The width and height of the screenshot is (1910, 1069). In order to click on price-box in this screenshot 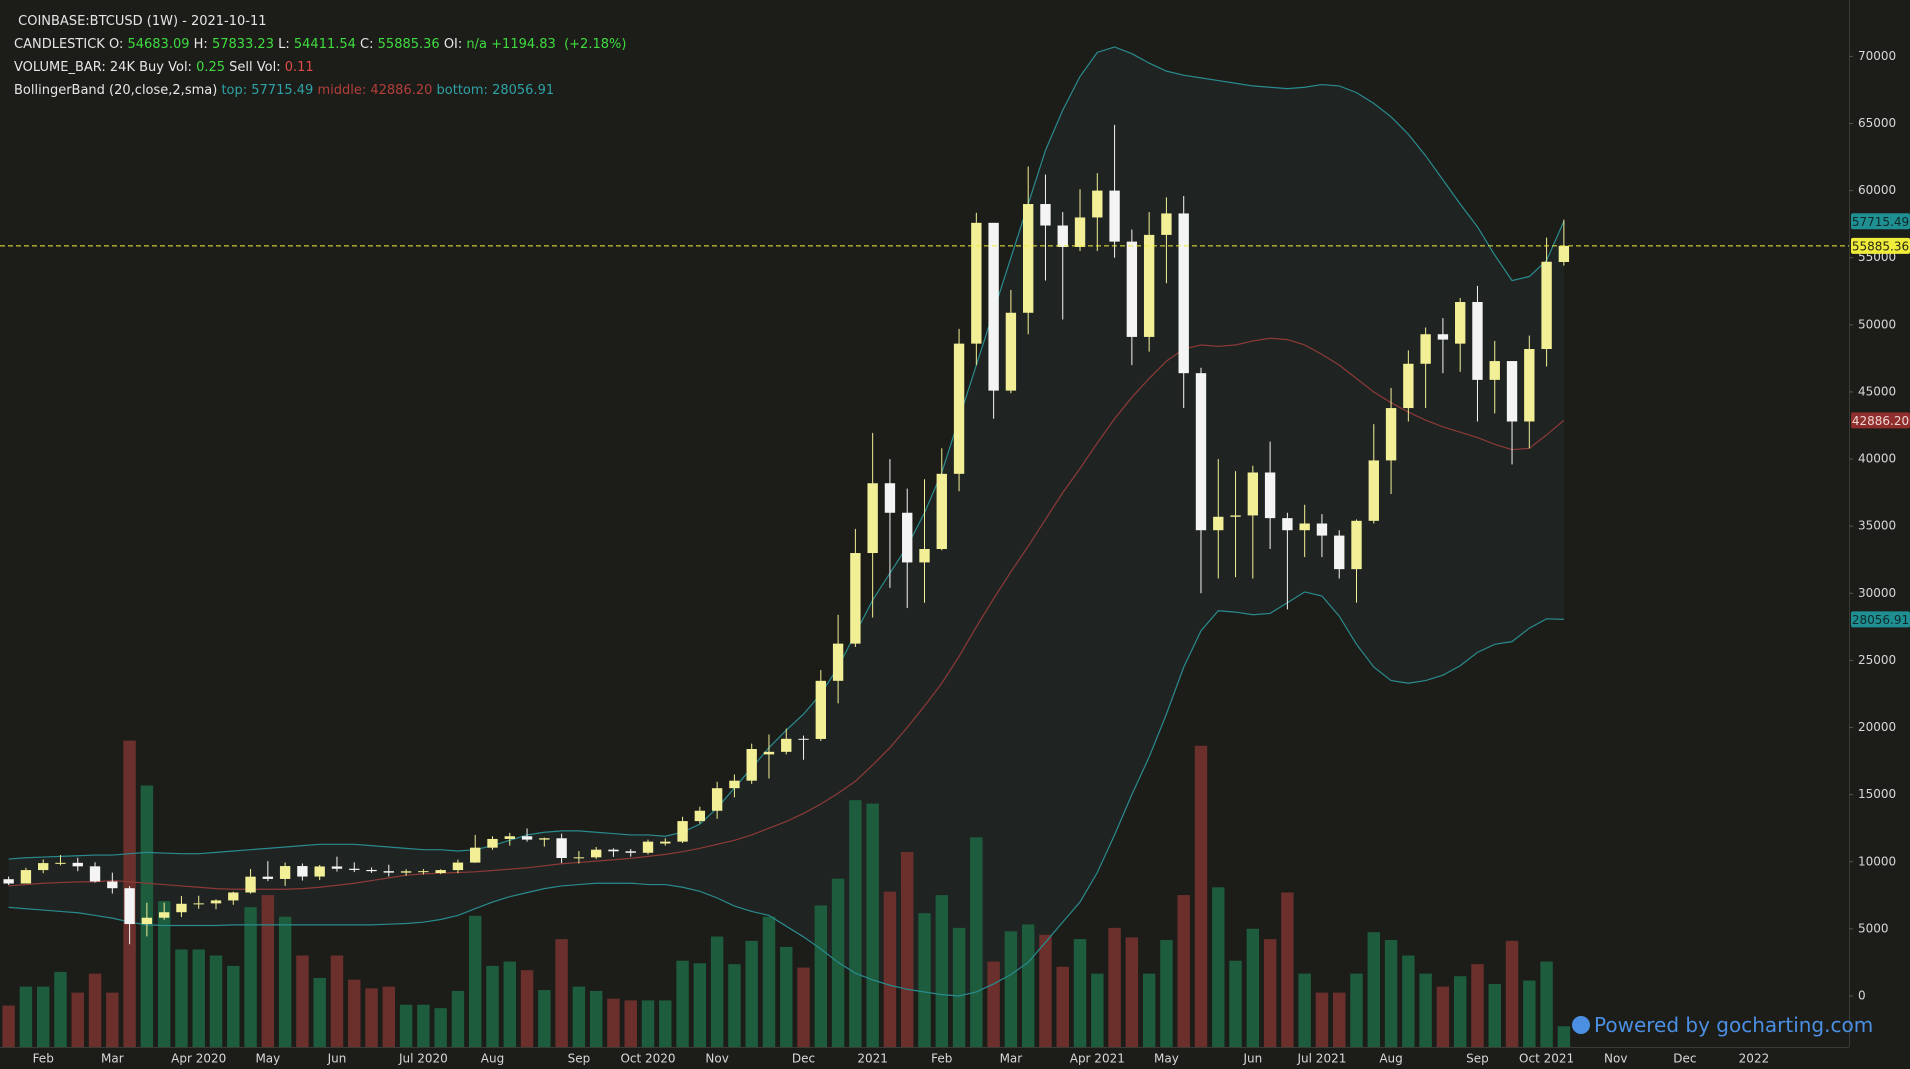, I will do `click(1880, 245)`.